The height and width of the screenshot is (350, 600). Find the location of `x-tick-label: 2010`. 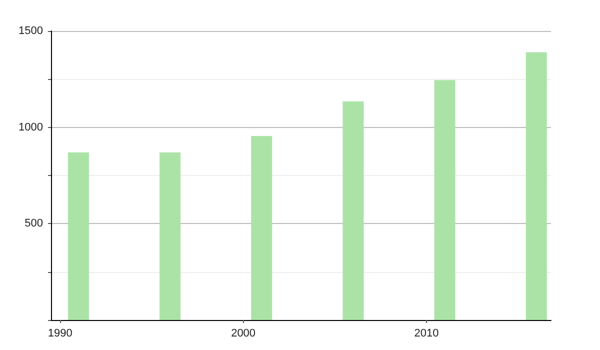

x-tick-label: 2010 is located at coordinates (426, 334).